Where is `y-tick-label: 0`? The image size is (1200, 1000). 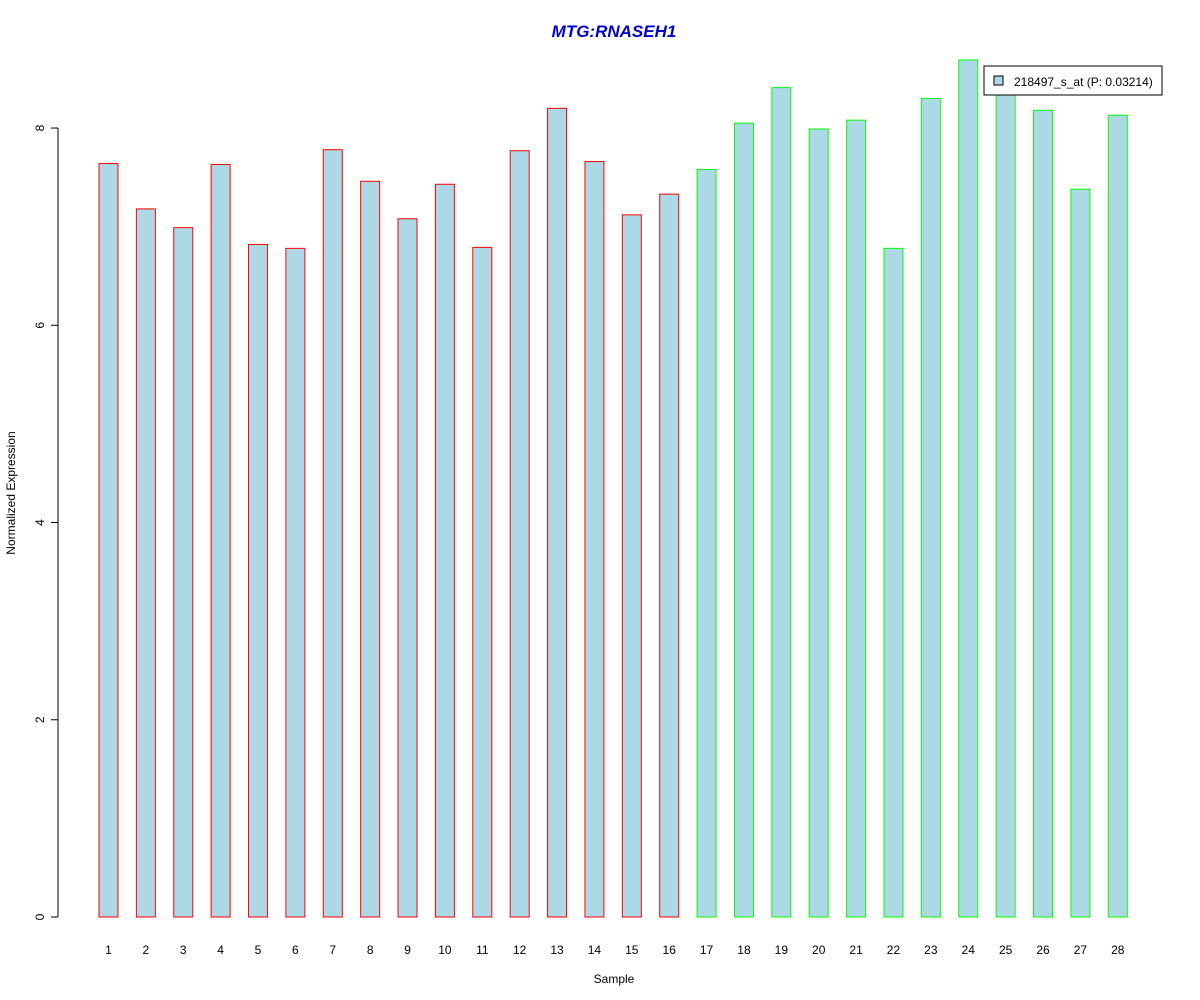
y-tick-label: 0 is located at coordinates (40, 916).